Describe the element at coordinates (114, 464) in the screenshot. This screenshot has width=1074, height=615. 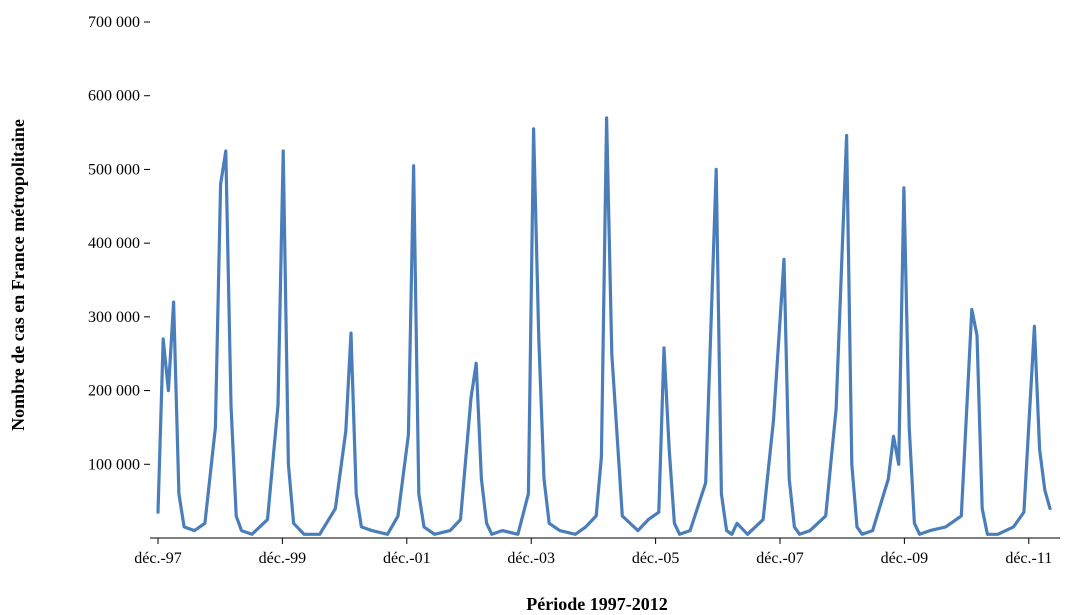
I see `y-tick-label: 100 000` at that location.